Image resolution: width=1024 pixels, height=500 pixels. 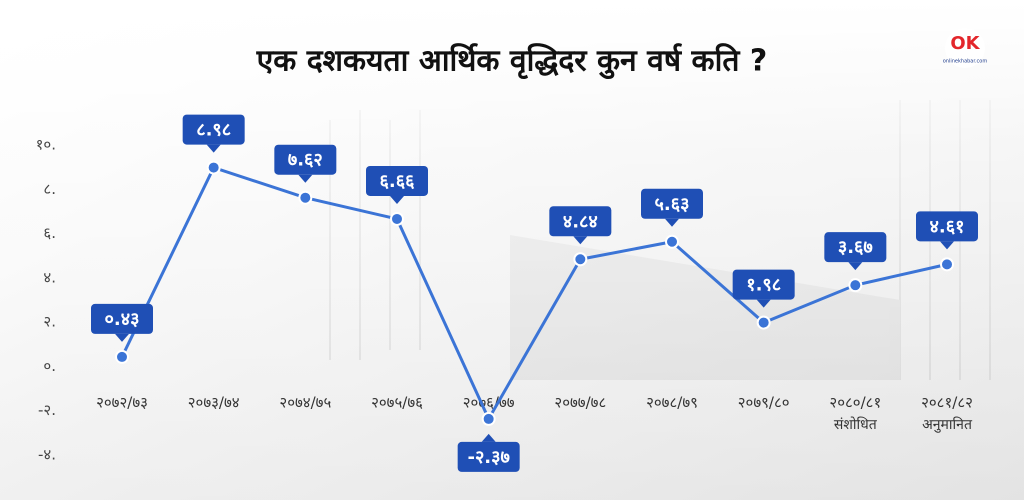 I want to click on value-label: ७.६२, so click(x=305, y=160).